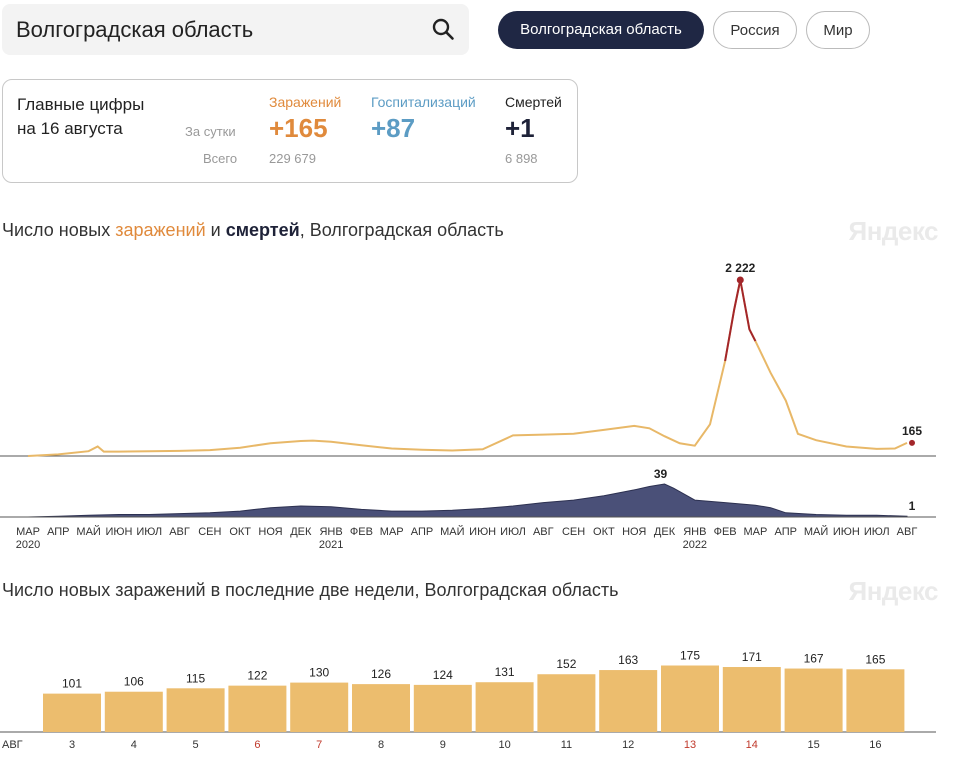 This screenshot has height=774, width=960. I want to click on bar-category-label: 14, so click(752, 745).